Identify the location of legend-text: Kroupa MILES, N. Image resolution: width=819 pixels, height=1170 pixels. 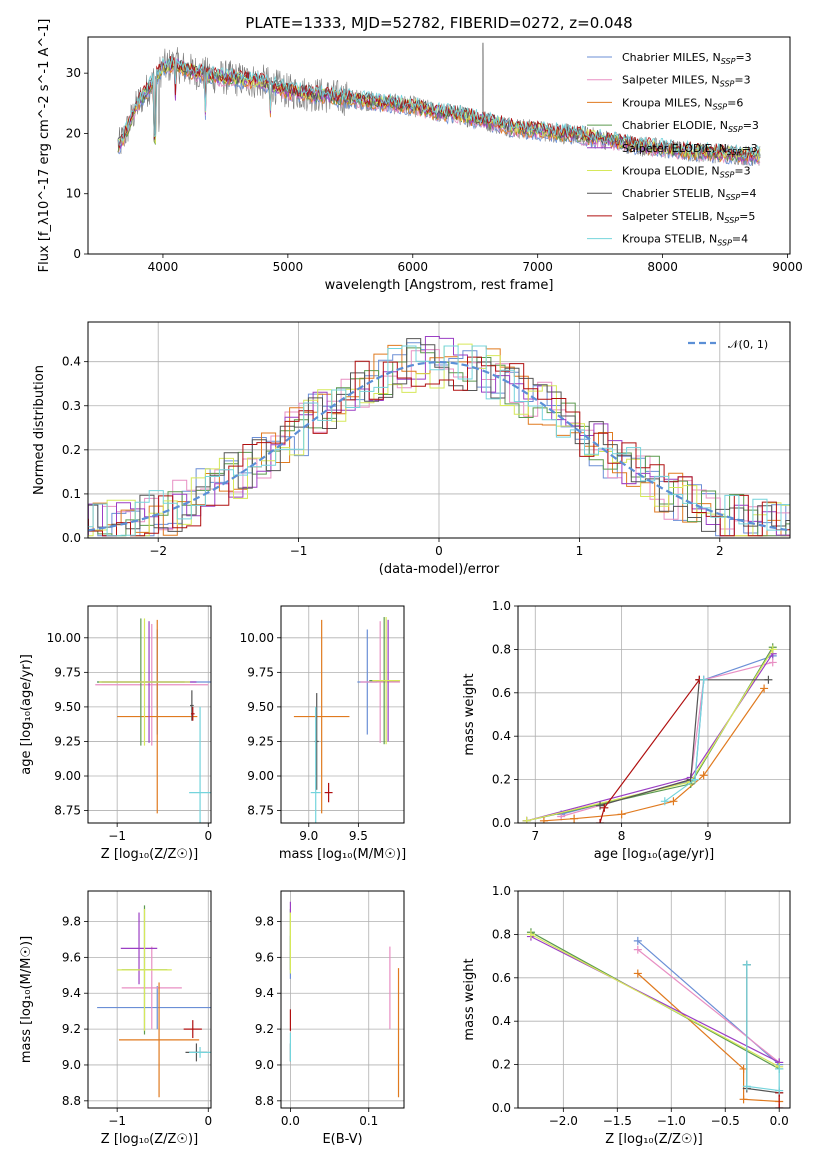
(667, 102).